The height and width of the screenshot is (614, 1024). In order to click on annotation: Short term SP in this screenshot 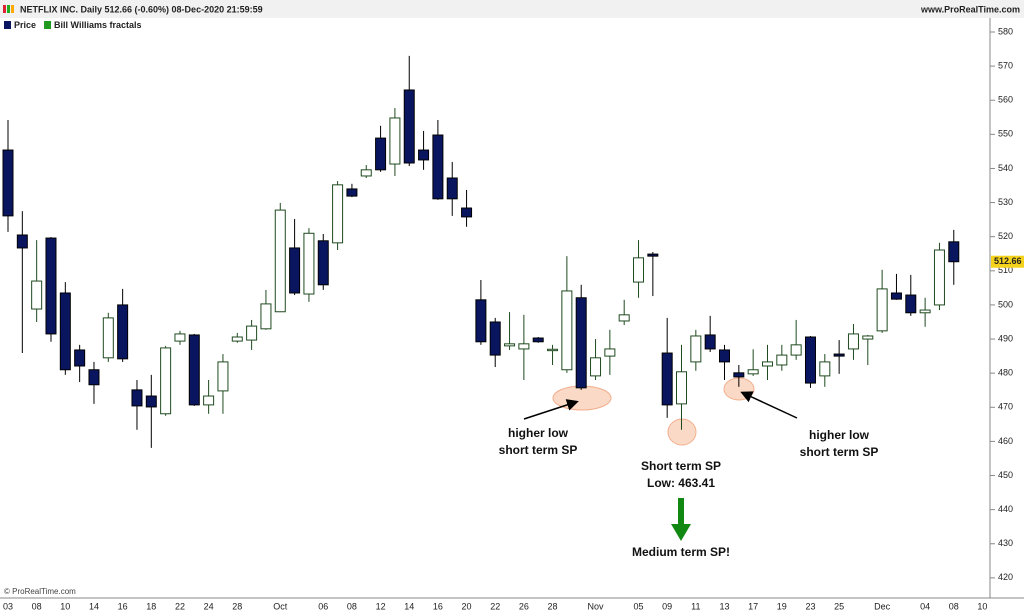, I will do `click(681, 466)`.